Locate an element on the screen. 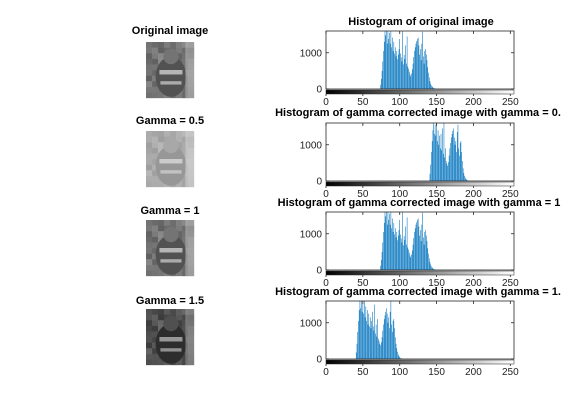 The image size is (570, 411). histogram-axes: 0 1000 0 50 100 150 200 250 is located at coordinates (409, 69).